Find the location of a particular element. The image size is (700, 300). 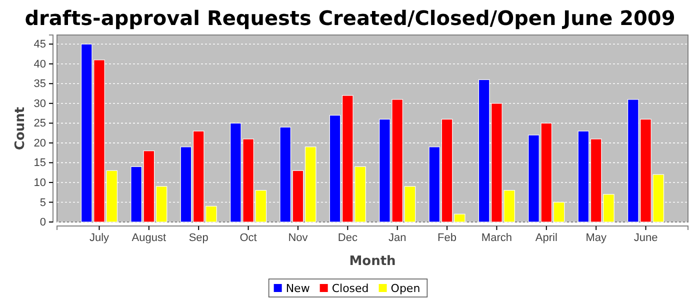

x-tick-label: Nov is located at coordinates (298, 238).